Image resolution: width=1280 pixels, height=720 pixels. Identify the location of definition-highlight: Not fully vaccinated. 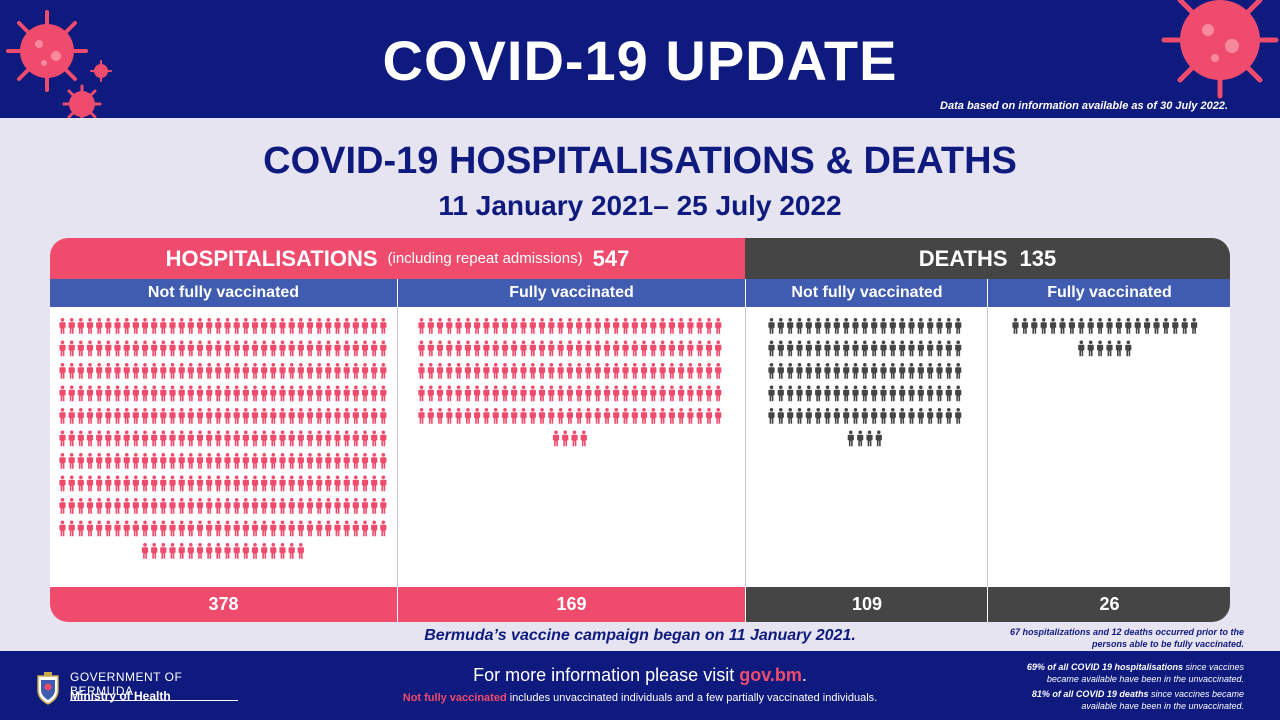
(454, 698).